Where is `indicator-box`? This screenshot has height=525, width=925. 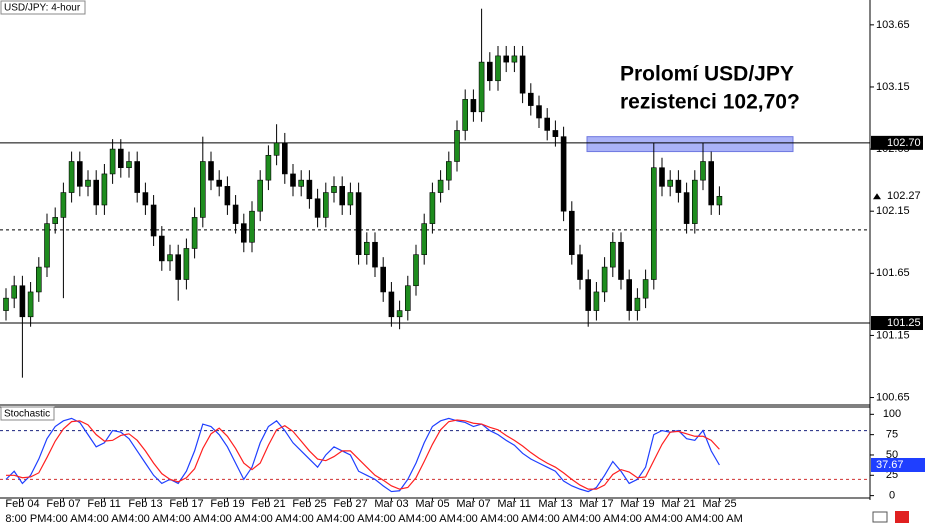 indicator-box is located at coordinates (27, 413).